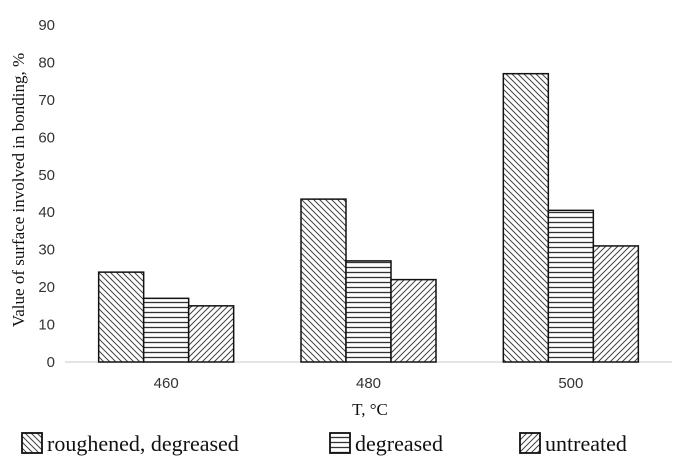 The image size is (677, 463). What do you see at coordinates (46, 100) in the screenshot?
I see `y-tick-label: 70` at bounding box center [46, 100].